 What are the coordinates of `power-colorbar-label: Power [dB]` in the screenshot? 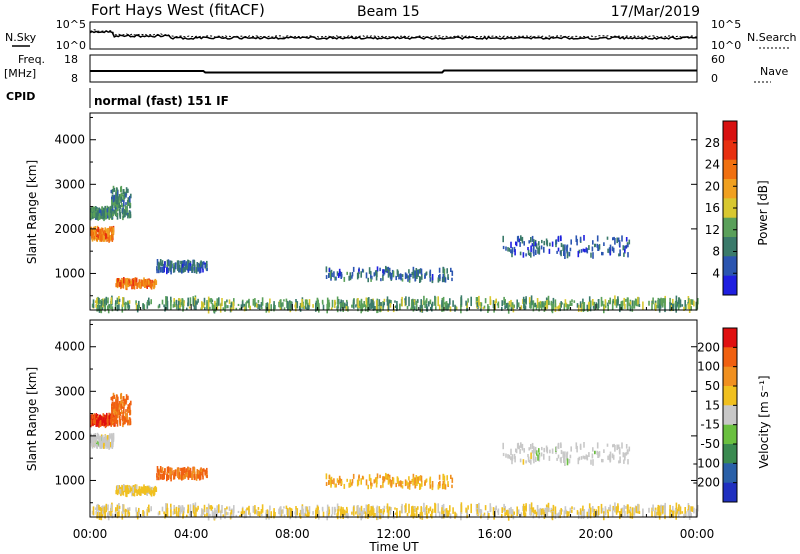 It's located at (763, 212).